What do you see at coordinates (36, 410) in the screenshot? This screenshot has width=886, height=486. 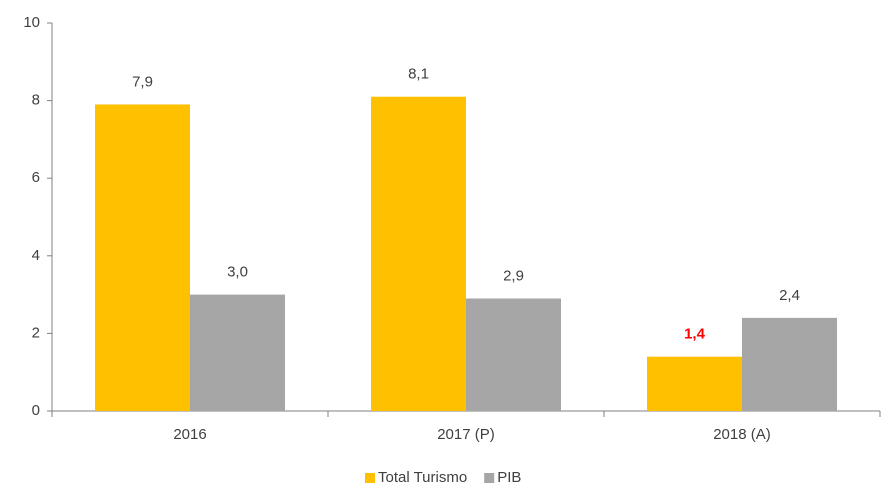 I see `y-tick-label: 0` at bounding box center [36, 410].